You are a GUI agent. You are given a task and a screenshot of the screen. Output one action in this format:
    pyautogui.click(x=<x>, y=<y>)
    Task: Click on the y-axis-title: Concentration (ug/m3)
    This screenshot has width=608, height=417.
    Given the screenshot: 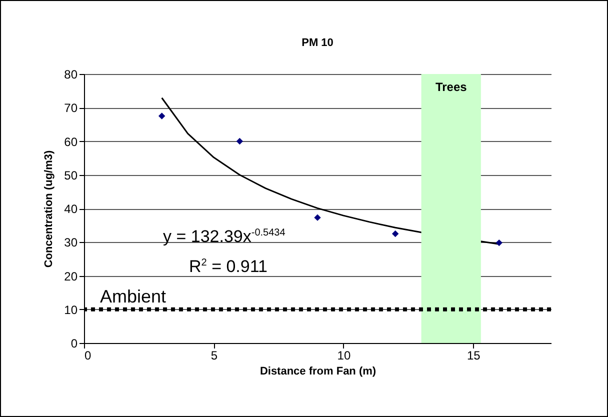 What is the action you would take?
    pyautogui.click(x=49, y=209)
    